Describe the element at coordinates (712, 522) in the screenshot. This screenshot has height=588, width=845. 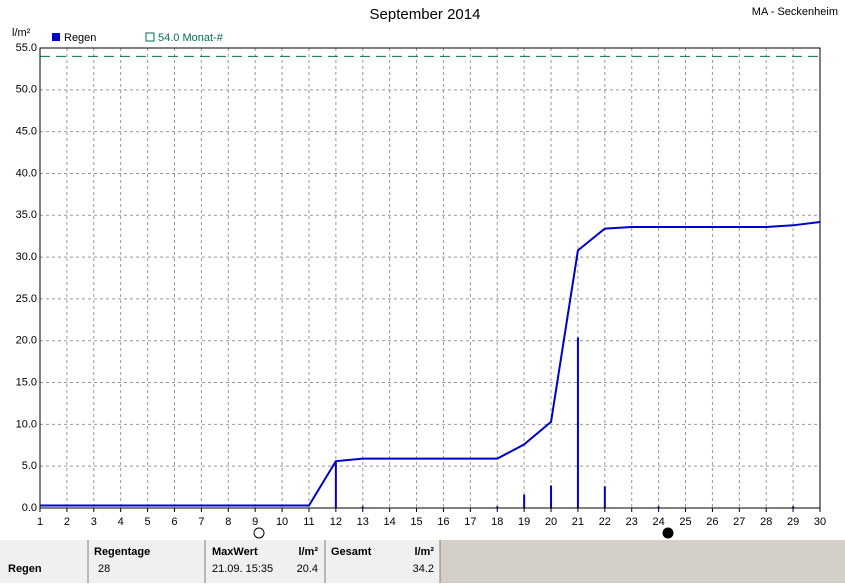
I see `x-tick-label: 26` at that location.